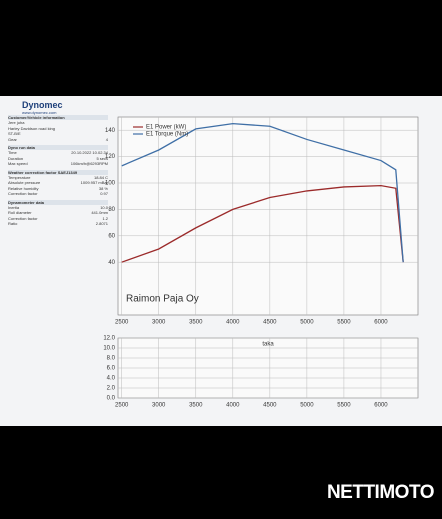 This screenshot has width=442, height=519. Describe the element at coordinates (14, 133) in the screenshot. I see `info-cell: ST-B/E` at that location.